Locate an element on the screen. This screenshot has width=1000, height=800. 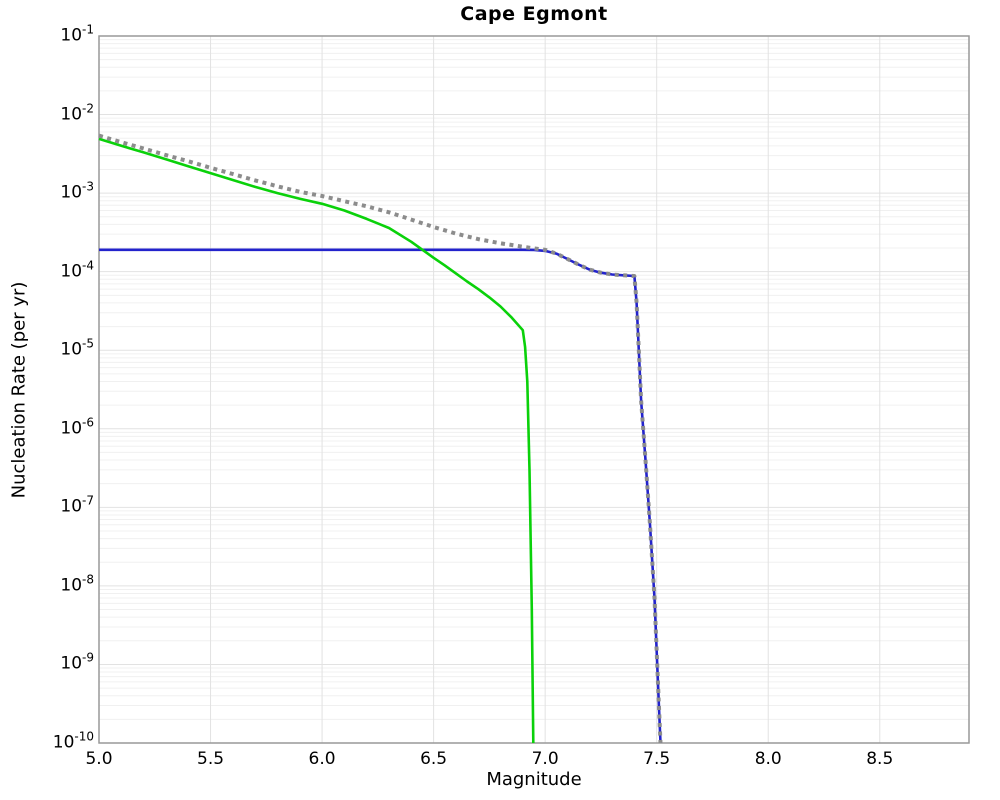
x-tick-label: 7.0 is located at coordinates (545, 759).